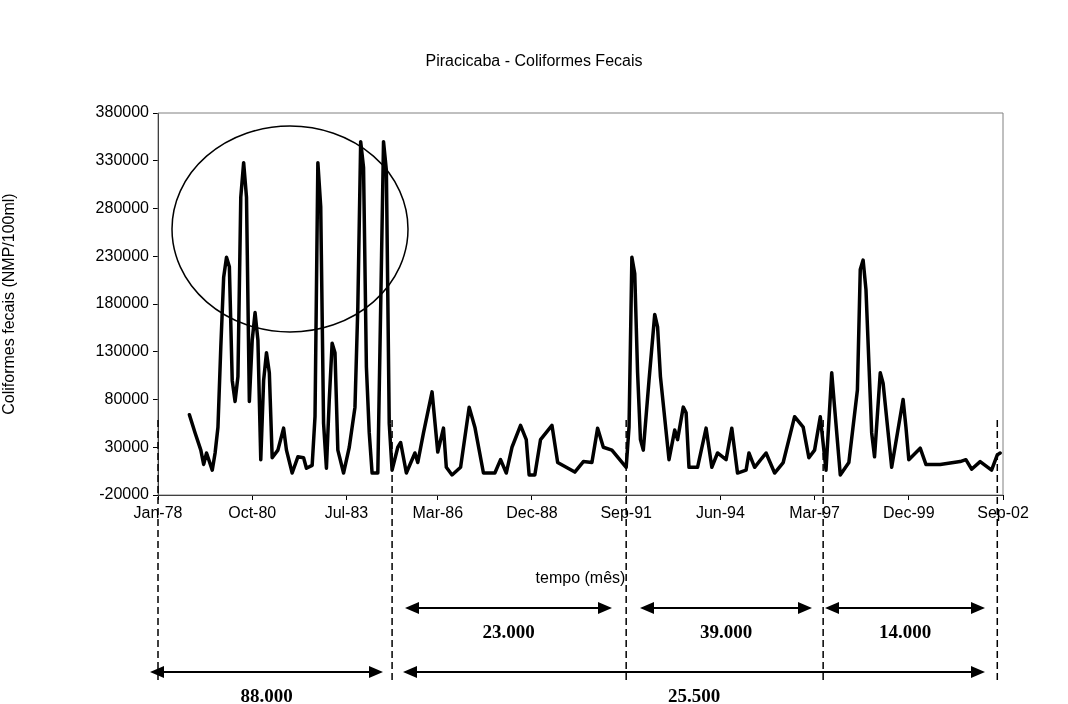  I want to click on text: 23.000, so click(508, 631).